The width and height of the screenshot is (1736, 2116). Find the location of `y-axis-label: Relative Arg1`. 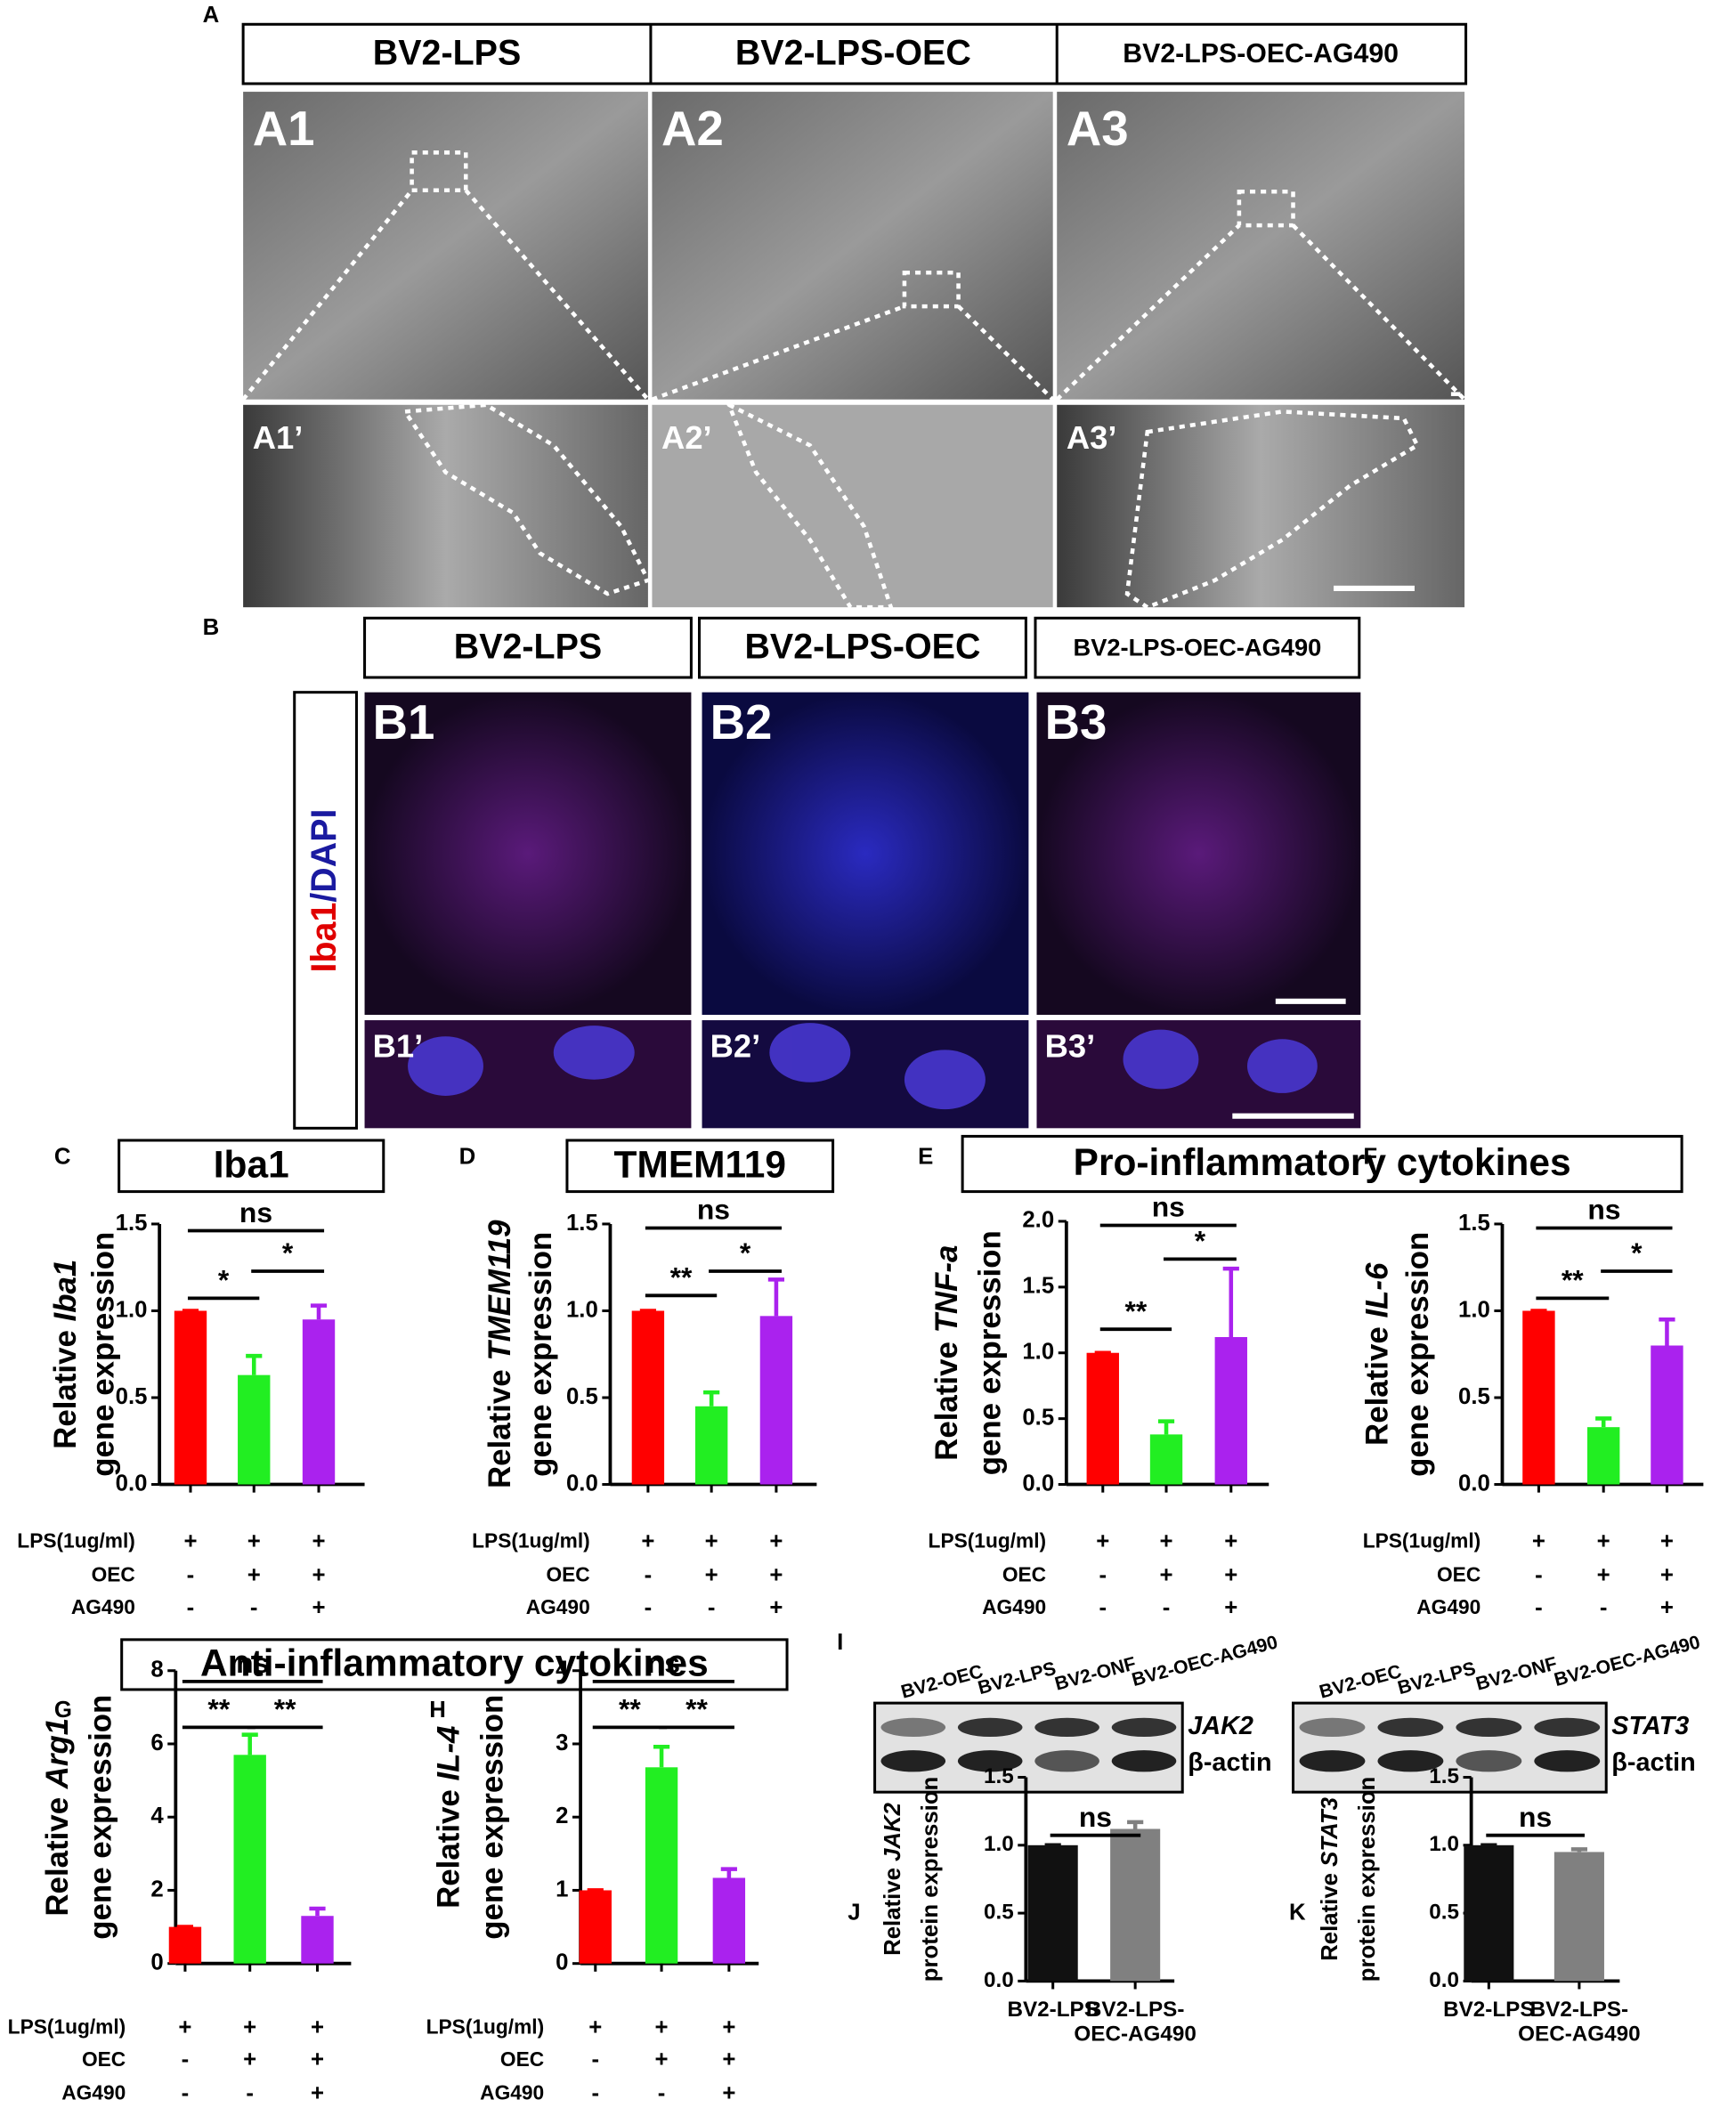

y-axis-label: Relative Arg1 is located at coordinates (57, 1817).